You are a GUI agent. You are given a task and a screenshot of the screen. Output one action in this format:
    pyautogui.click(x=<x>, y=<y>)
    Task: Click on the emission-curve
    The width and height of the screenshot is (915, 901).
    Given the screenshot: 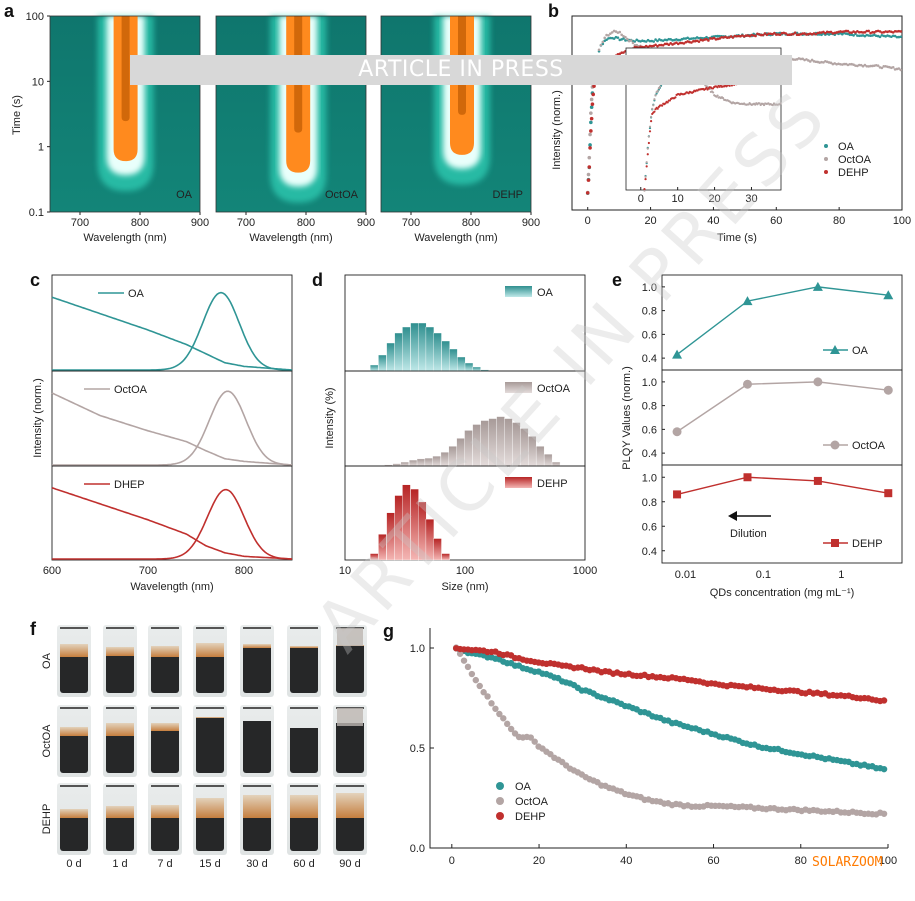 What is the action you would take?
    pyautogui.click(x=172, y=331)
    